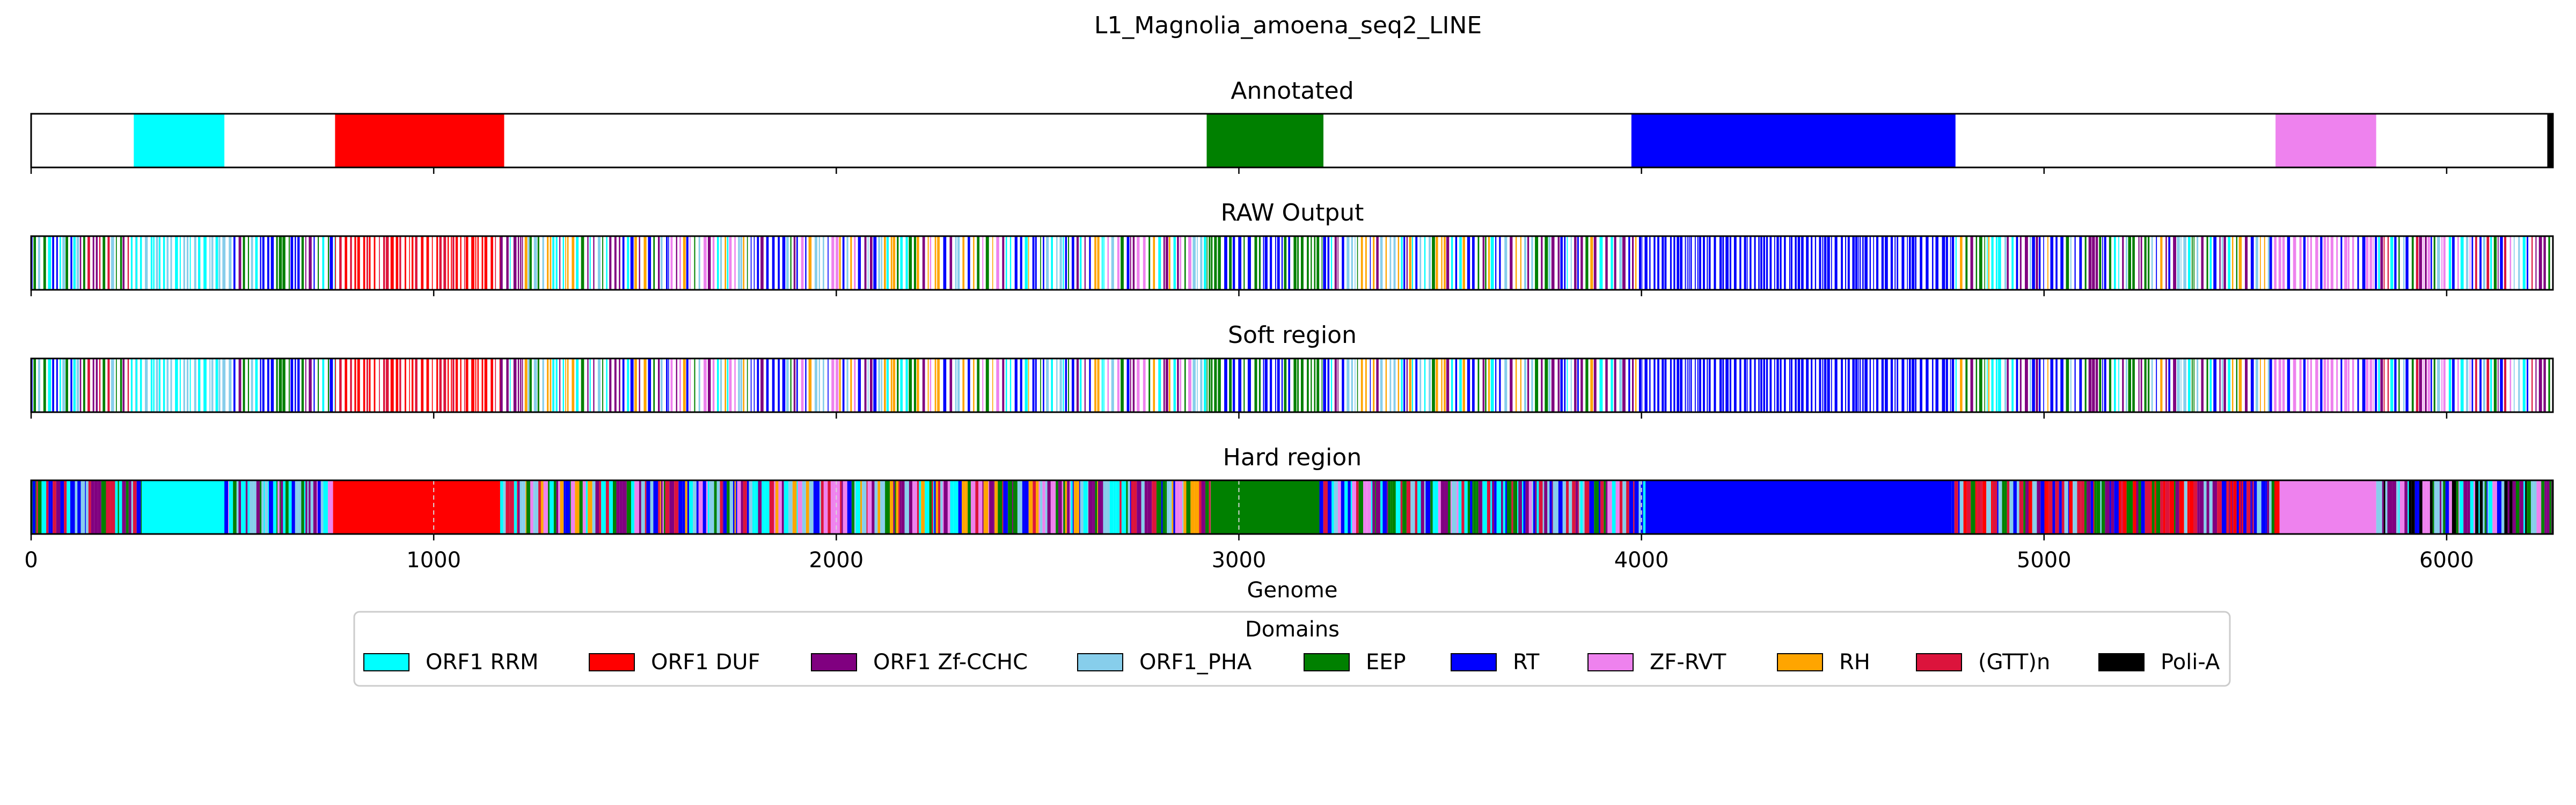 This screenshot has width=2576, height=805. Describe the element at coordinates (919, 662) in the screenshot. I see `legend-entry-orf1-zf-cchc: ORF1 Zf-CCHC` at that location.